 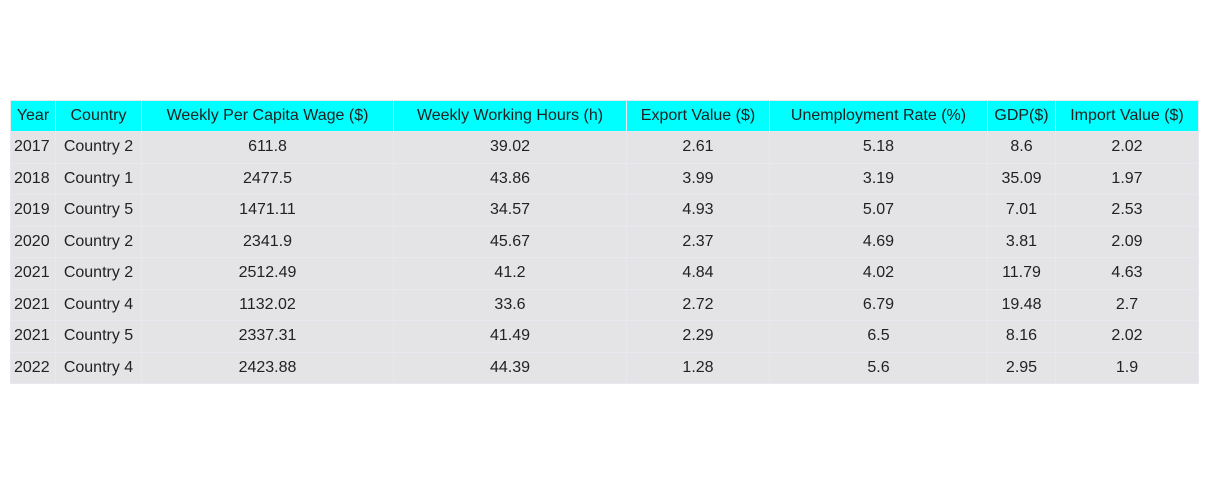 I want to click on table-cell: 4.84, so click(x=698, y=273).